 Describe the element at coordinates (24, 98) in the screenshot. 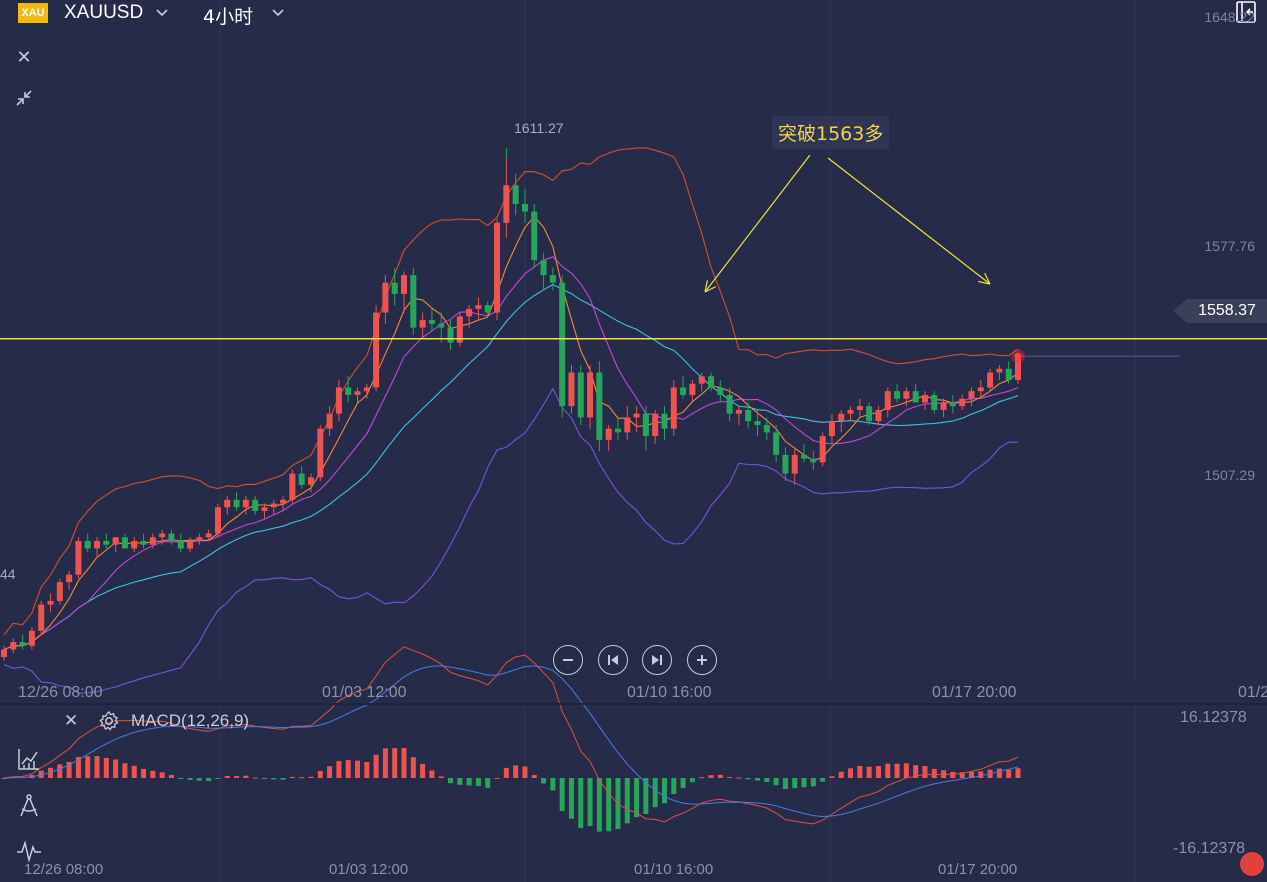

I see `shrink-icon` at that location.